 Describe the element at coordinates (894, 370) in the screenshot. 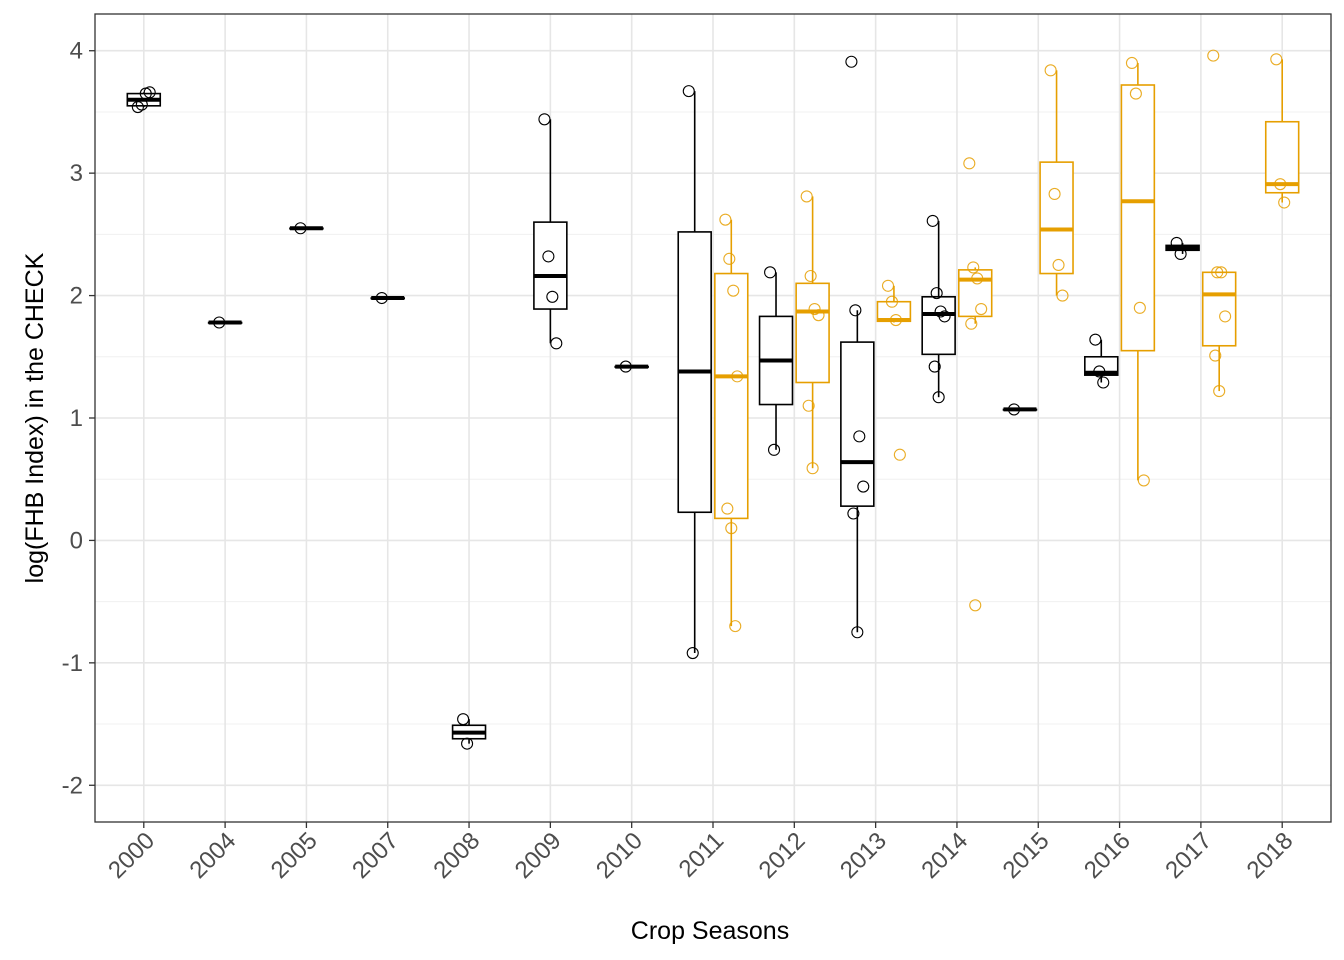

I see `box-orange-2013` at that location.